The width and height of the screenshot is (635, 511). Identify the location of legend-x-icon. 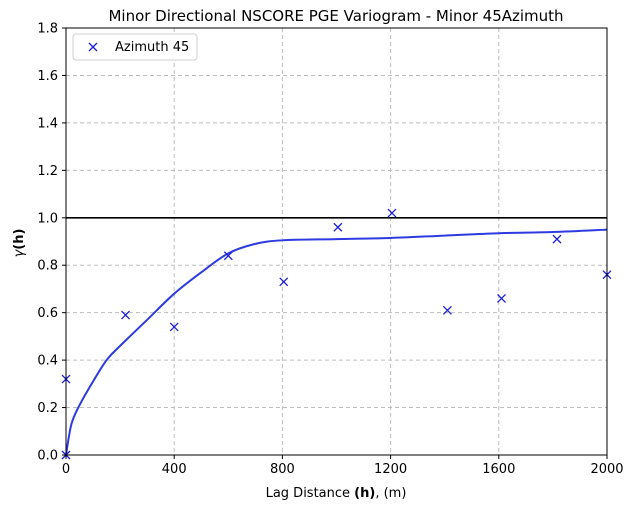
(93, 47).